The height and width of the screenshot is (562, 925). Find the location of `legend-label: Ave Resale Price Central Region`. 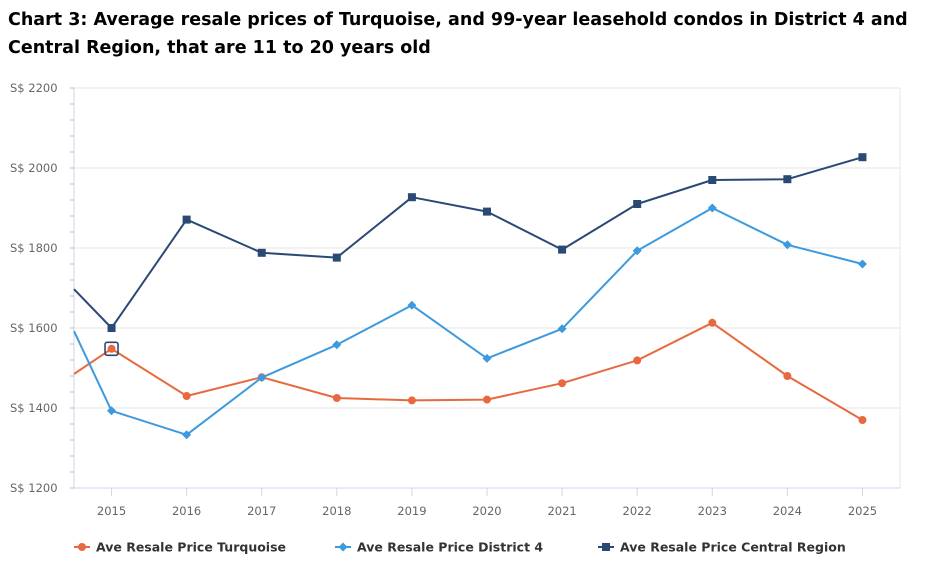

legend-label: Ave Resale Price Central Region is located at coordinates (733, 547).